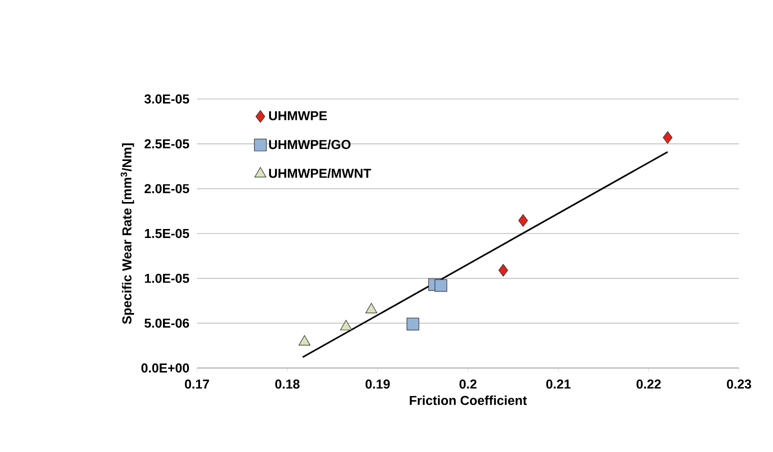 The image size is (773, 452). Describe the element at coordinates (167, 323) in the screenshot. I see `y-tick-label: 5.0E-06` at that location.